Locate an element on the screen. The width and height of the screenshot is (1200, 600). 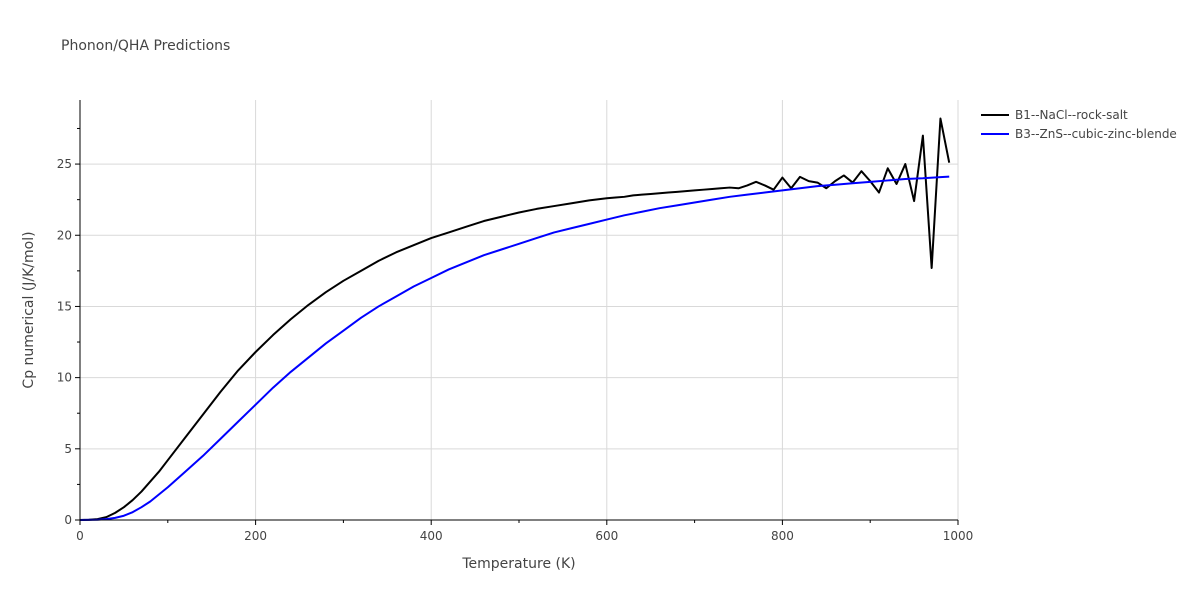
x-tick-label: 800 is located at coordinates (782, 536).